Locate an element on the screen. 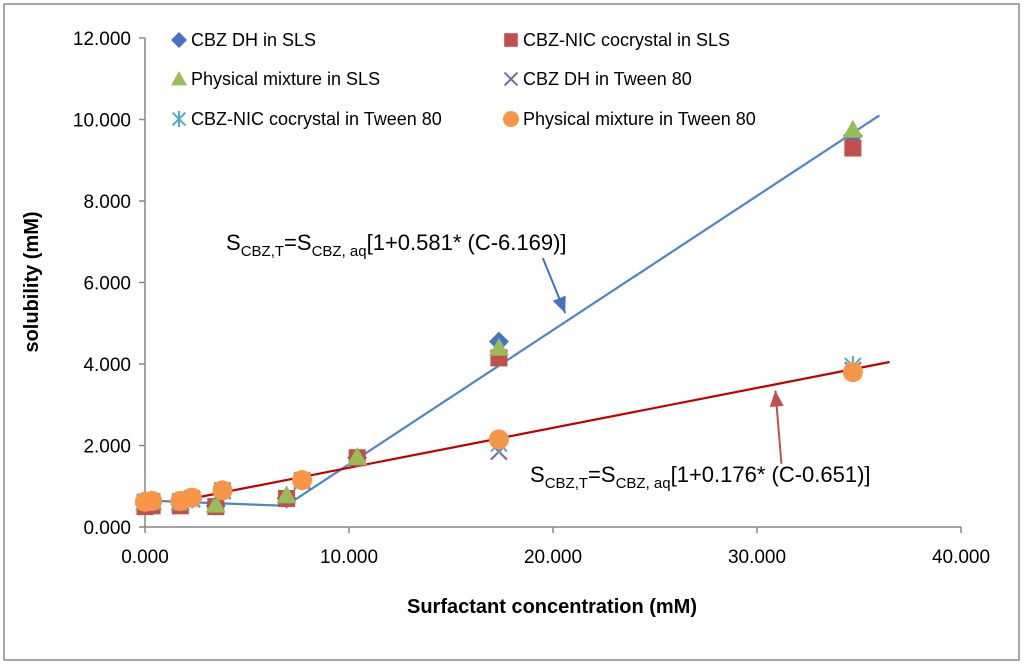  y-tick-label: 12.000 is located at coordinates (102, 39).